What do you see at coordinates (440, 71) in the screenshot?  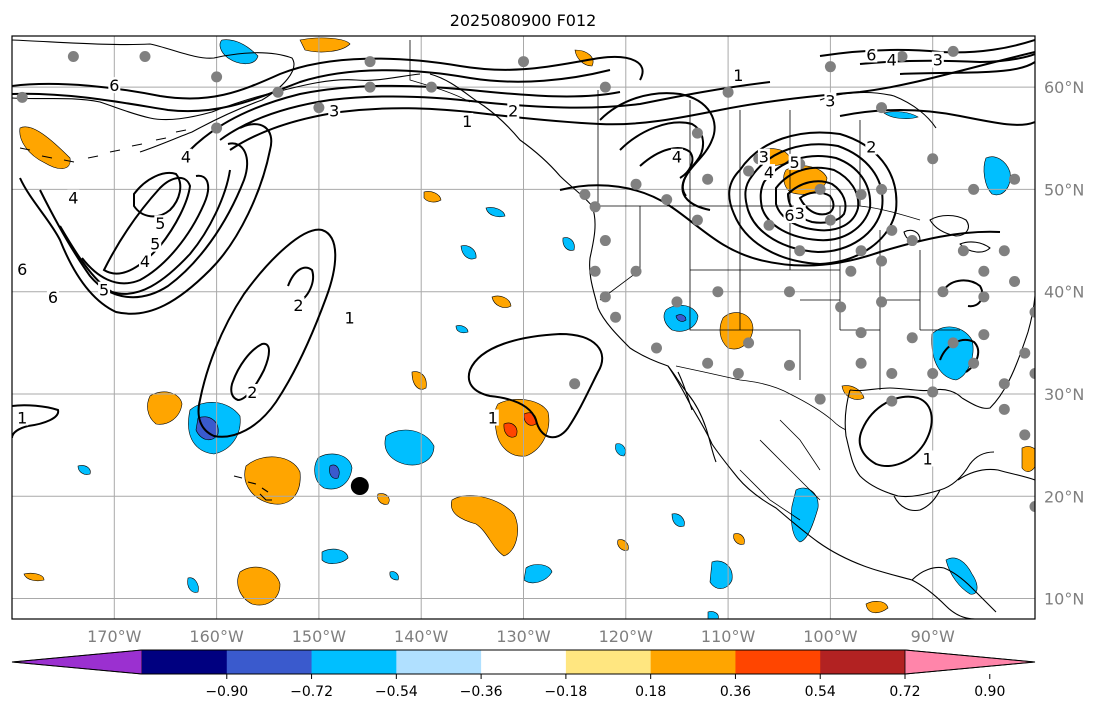 I see `alaska-canada-border` at bounding box center [440, 71].